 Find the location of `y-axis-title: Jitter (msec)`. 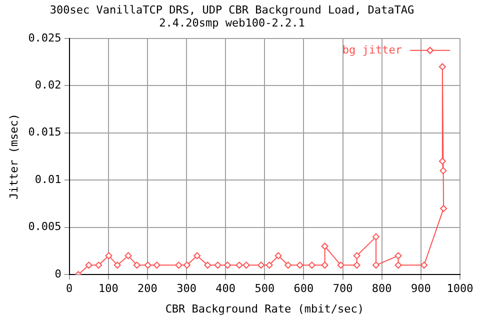

y-axis-title: Jitter (msec) is located at coordinates (13, 156).